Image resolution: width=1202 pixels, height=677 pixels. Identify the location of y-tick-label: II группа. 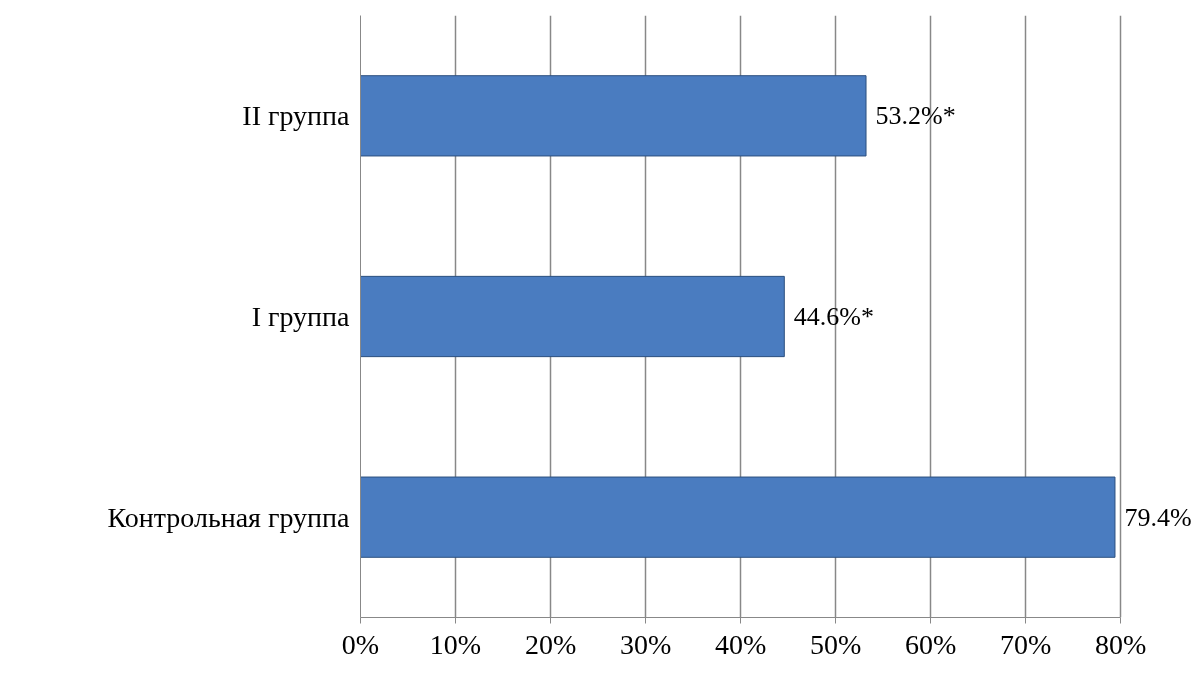
(296, 116).